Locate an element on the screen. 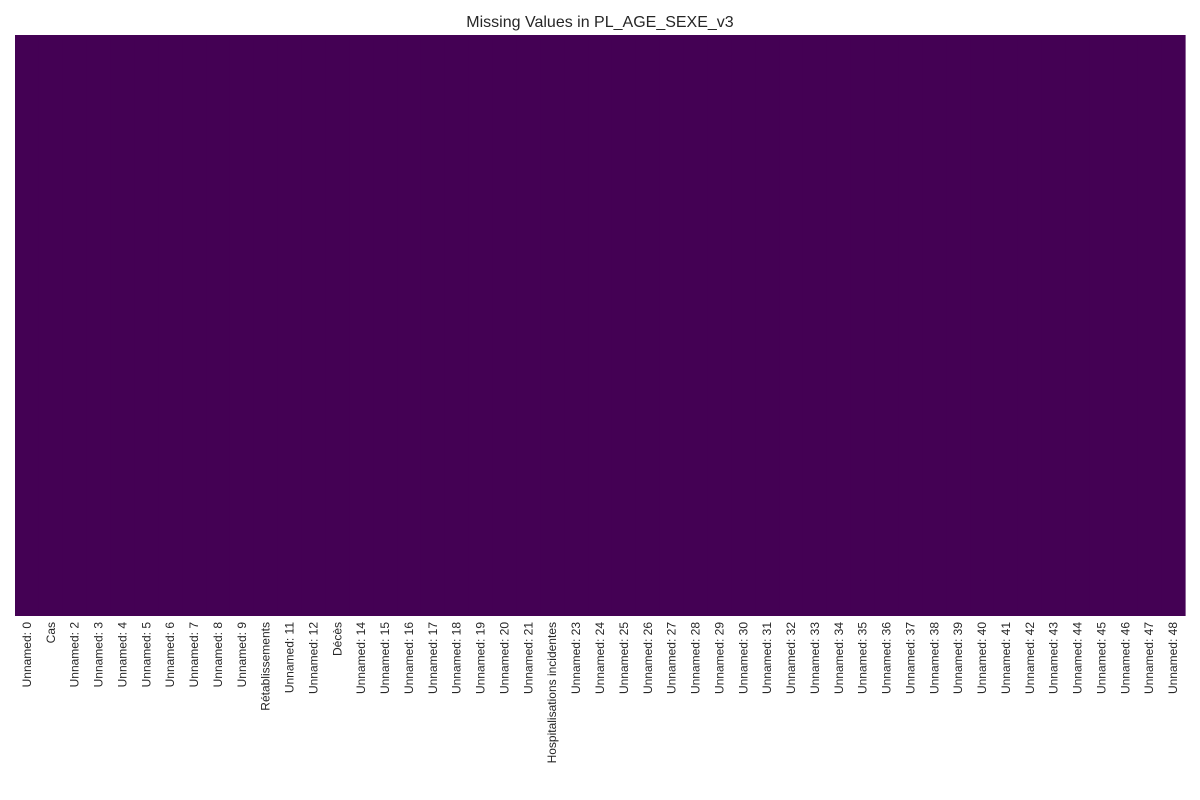 The width and height of the screenshot is (1200, 800). x-tick-label: Unnamed: 27 is located at coordinates (672, 658).